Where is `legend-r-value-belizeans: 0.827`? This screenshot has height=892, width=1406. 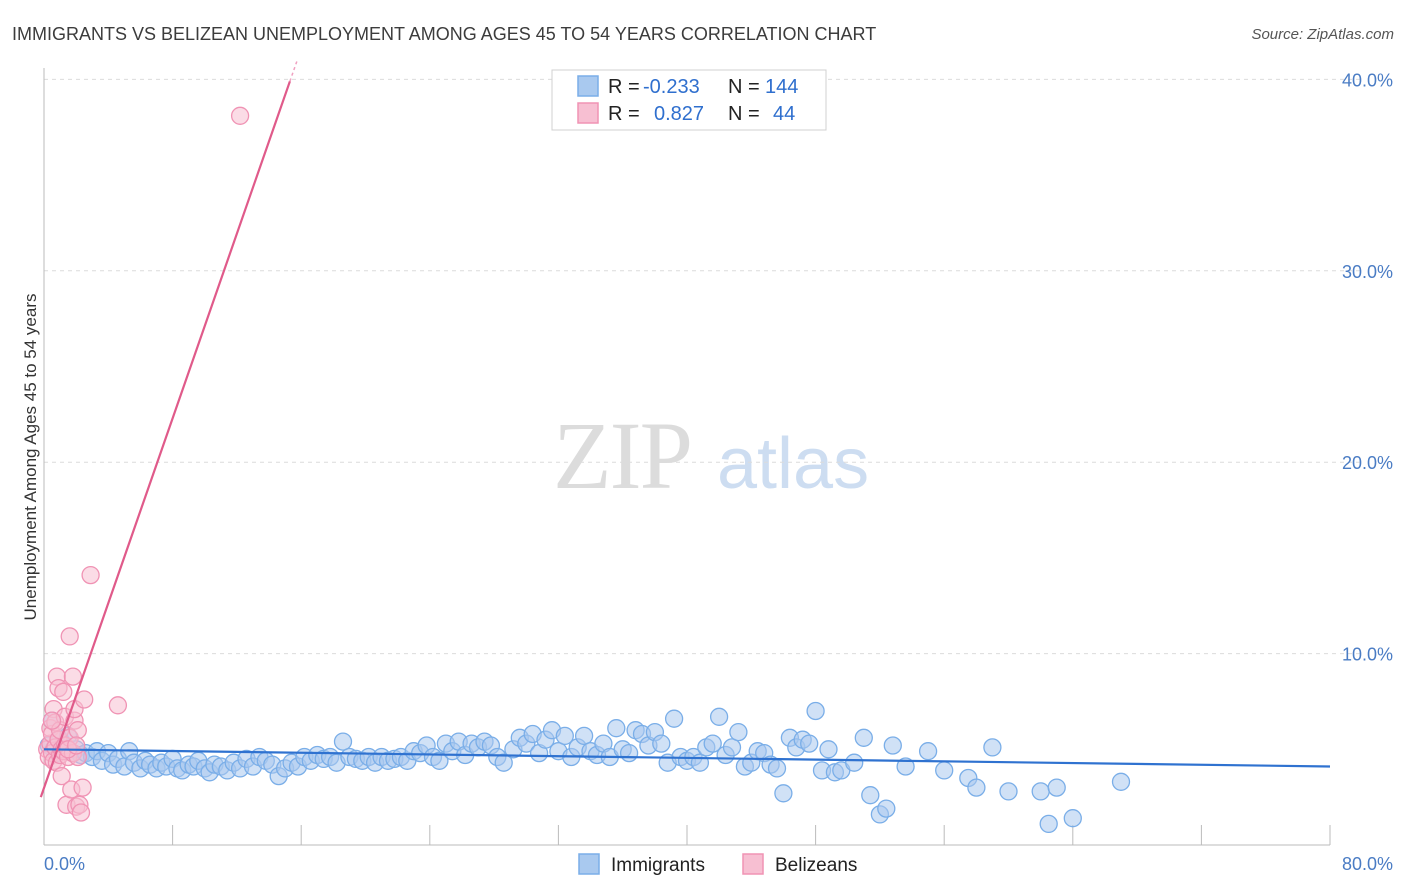 legend-r-value-belizeans: 0.827 is located at coordinates (679, 114).